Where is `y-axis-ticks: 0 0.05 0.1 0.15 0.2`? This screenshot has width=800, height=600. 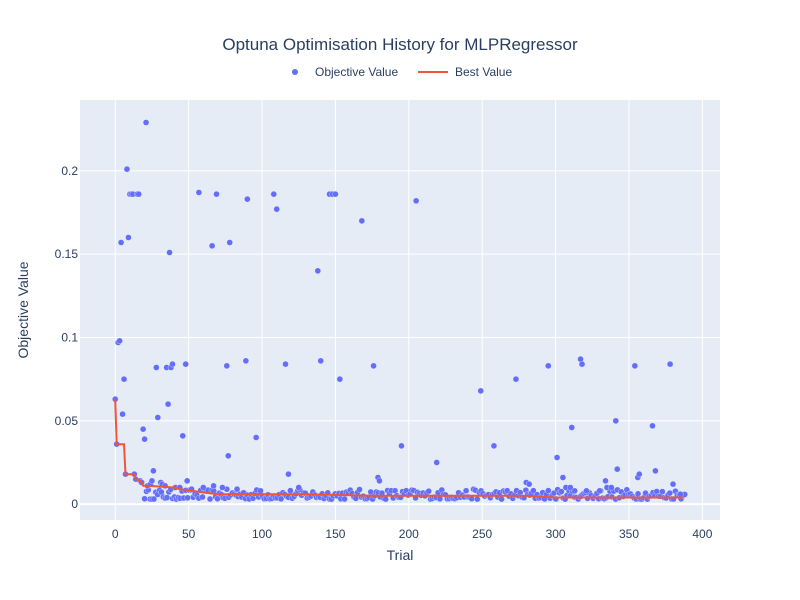
y-axis-ticks: 0 0.05 0.1 0.15 0.2 is located at coordinates (67, 337).